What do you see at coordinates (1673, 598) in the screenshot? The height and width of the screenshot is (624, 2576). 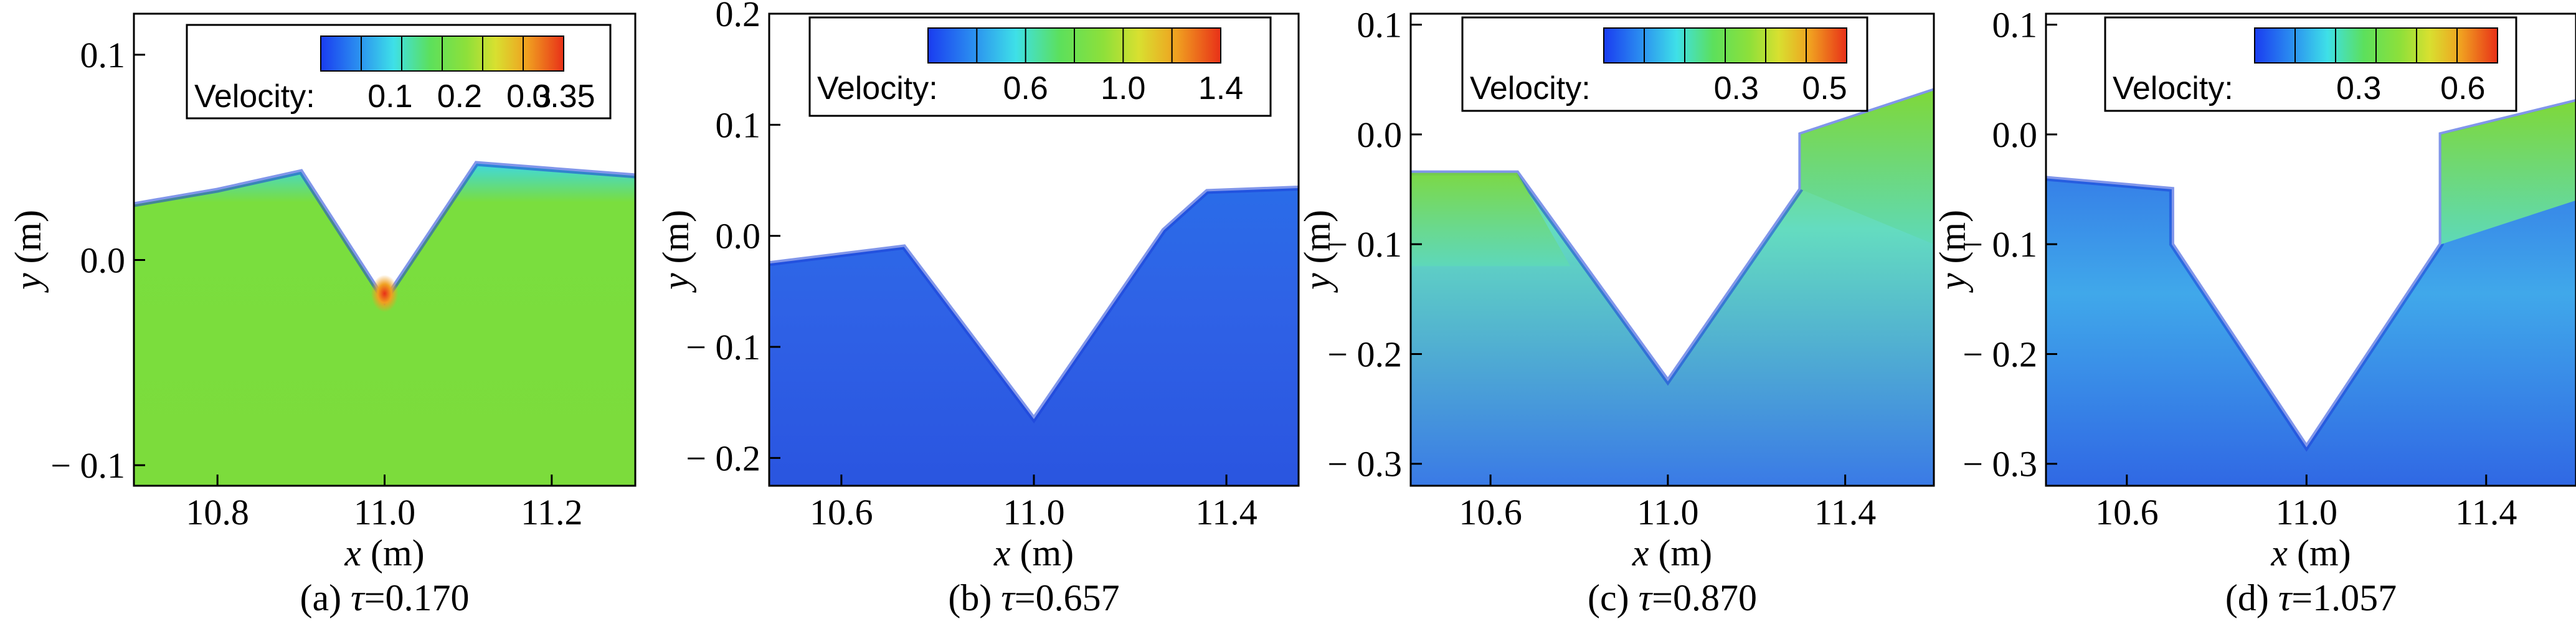 I see `panel-caption: (c) τ=0.870` at bounding box center [1673, 598].